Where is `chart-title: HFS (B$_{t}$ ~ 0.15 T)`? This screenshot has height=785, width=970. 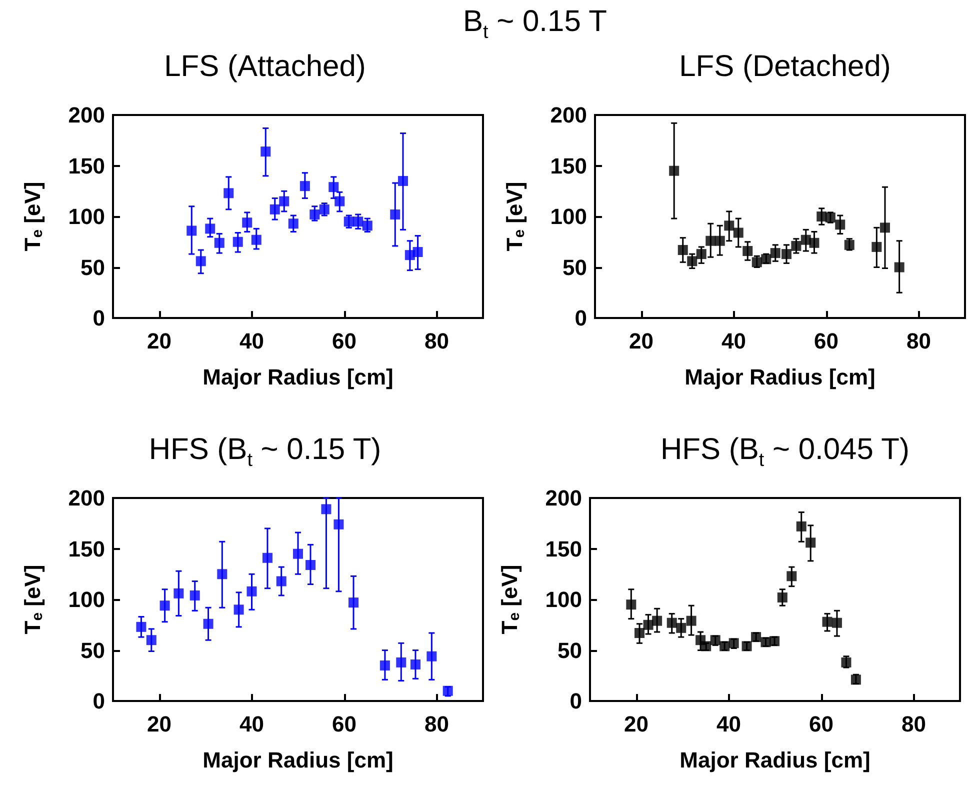
chart-title: HFS (B$_{t}$ ~ 0.15 T) is located at coordinates (265, 452).